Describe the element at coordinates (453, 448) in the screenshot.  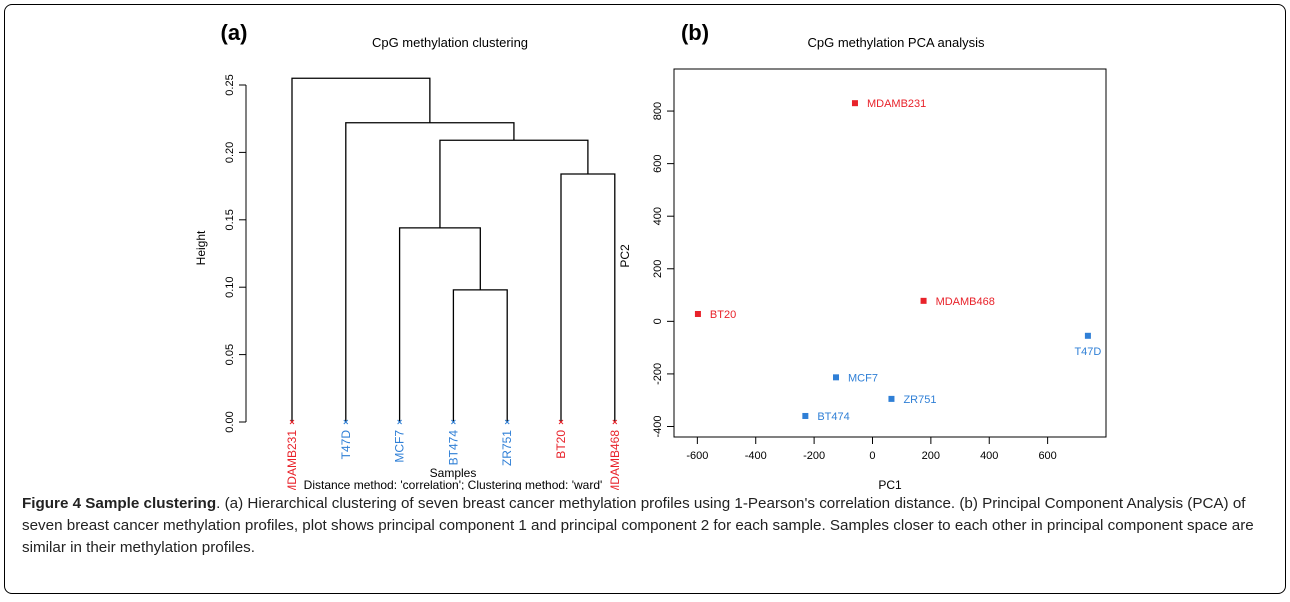
I see `leaf-label: BT474` at that location.